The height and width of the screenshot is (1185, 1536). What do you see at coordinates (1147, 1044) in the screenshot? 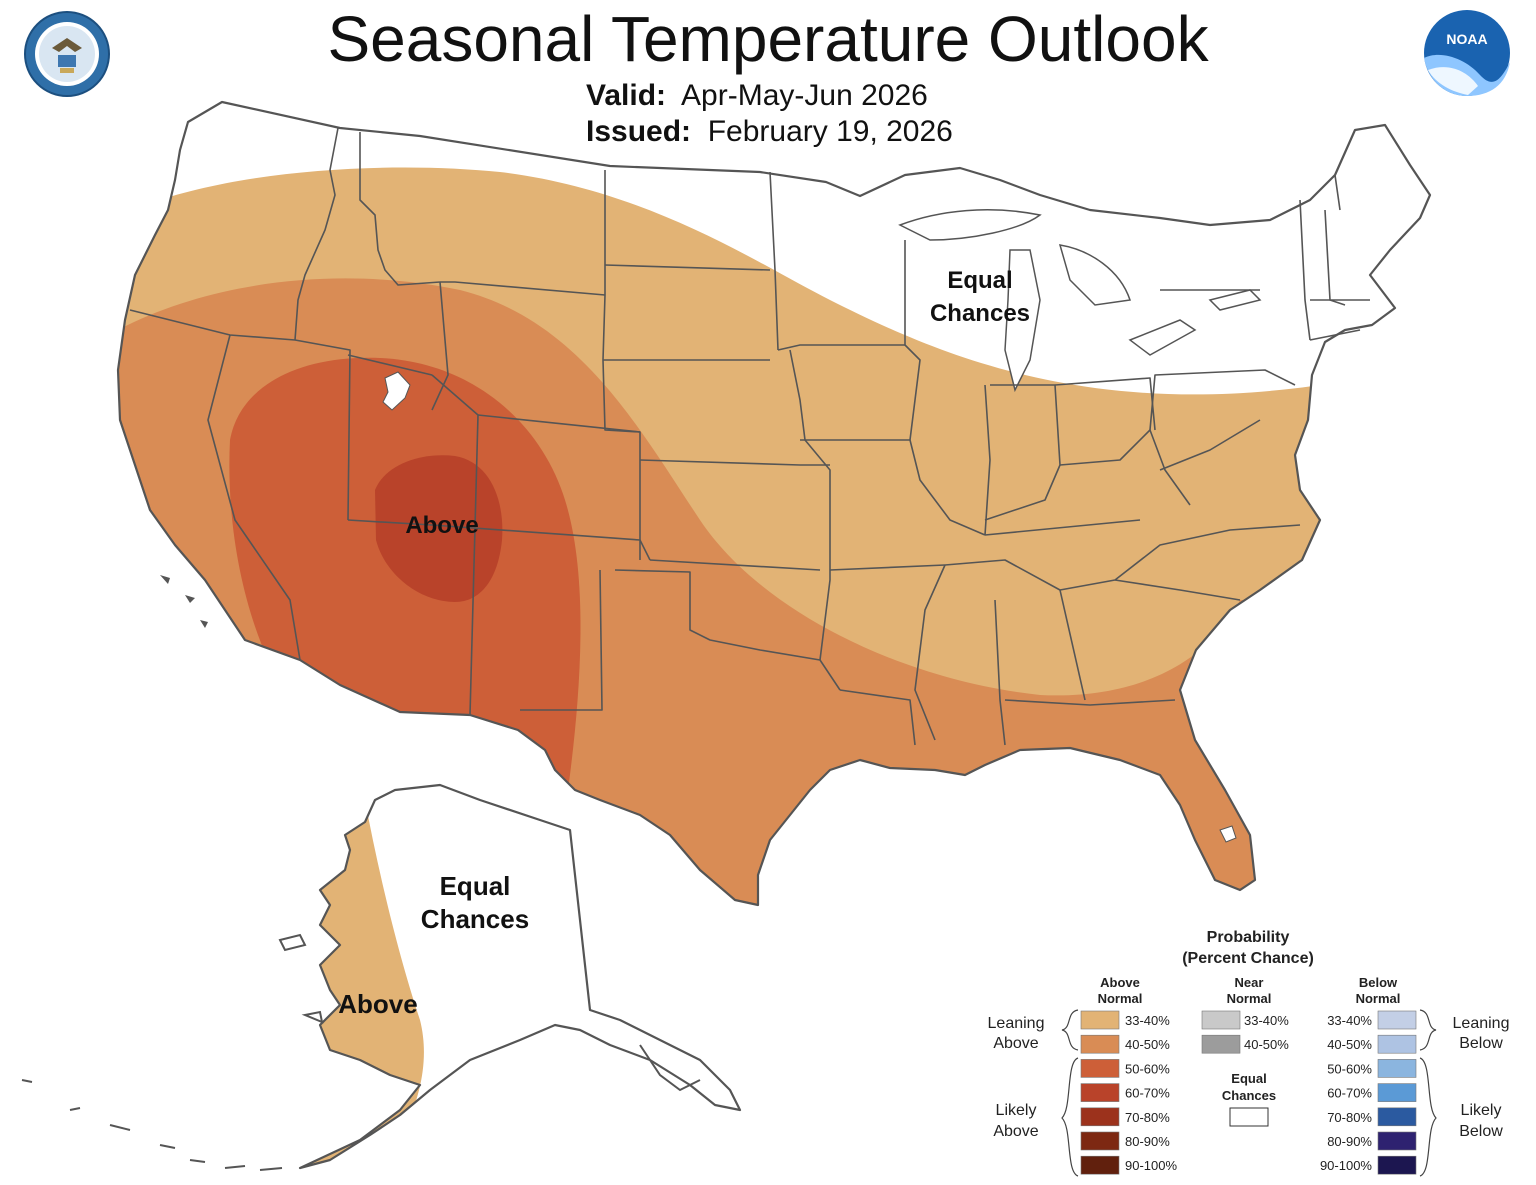
I see `legend-above-label: 40-50%` at bounding box center [1147, 1044].